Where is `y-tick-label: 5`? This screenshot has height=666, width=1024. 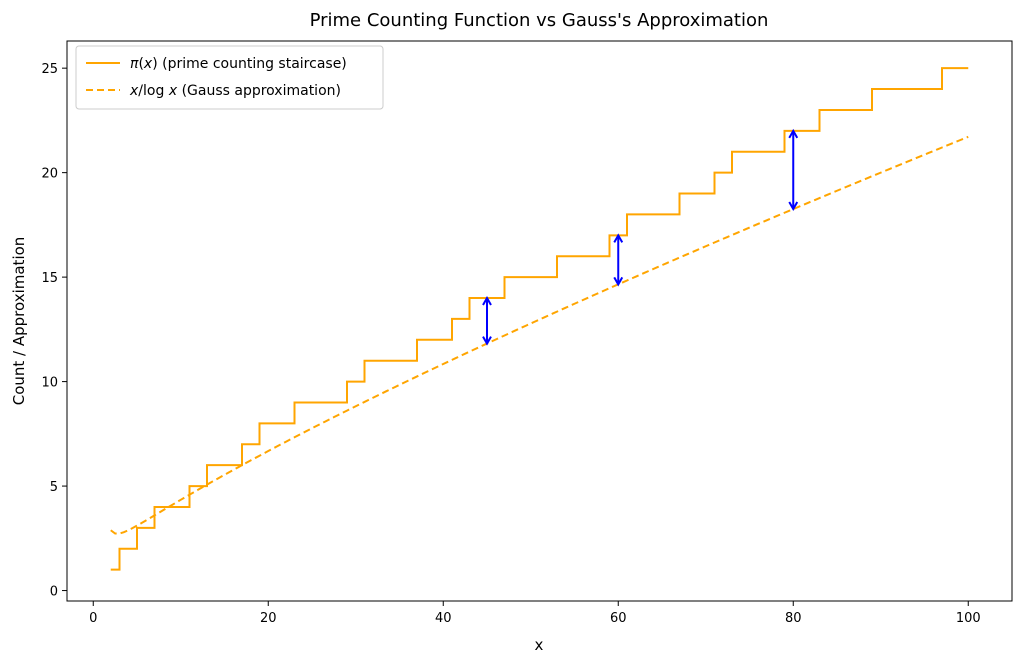
y-tick-label: 5 is located at coordinates (54, 487).